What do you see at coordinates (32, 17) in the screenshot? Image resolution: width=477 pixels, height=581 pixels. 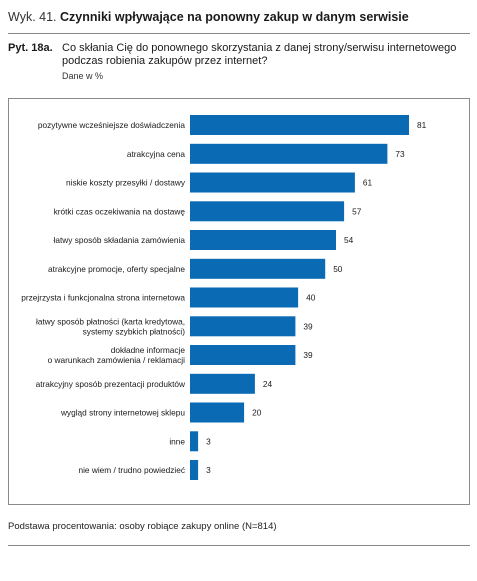 I see `figure-number: Wyk. 41.` at bounding box center [32, 17].